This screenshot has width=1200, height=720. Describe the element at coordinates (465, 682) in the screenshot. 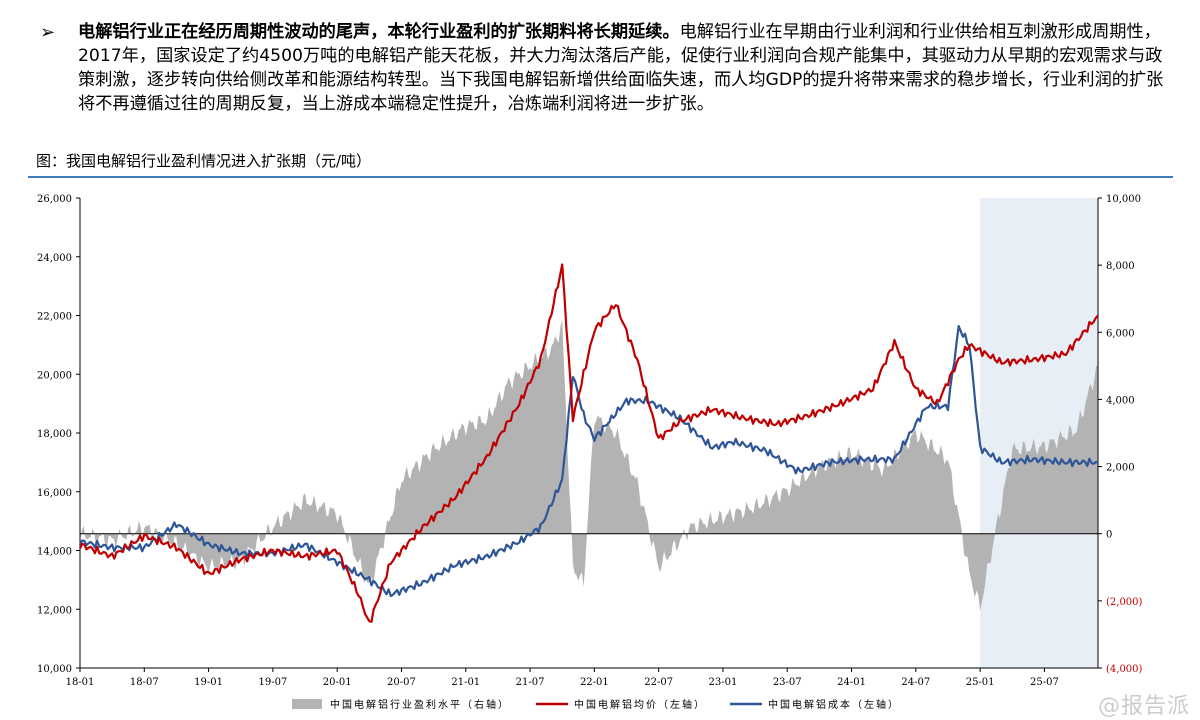

I see `x-tick-label: 21-01` at that location.